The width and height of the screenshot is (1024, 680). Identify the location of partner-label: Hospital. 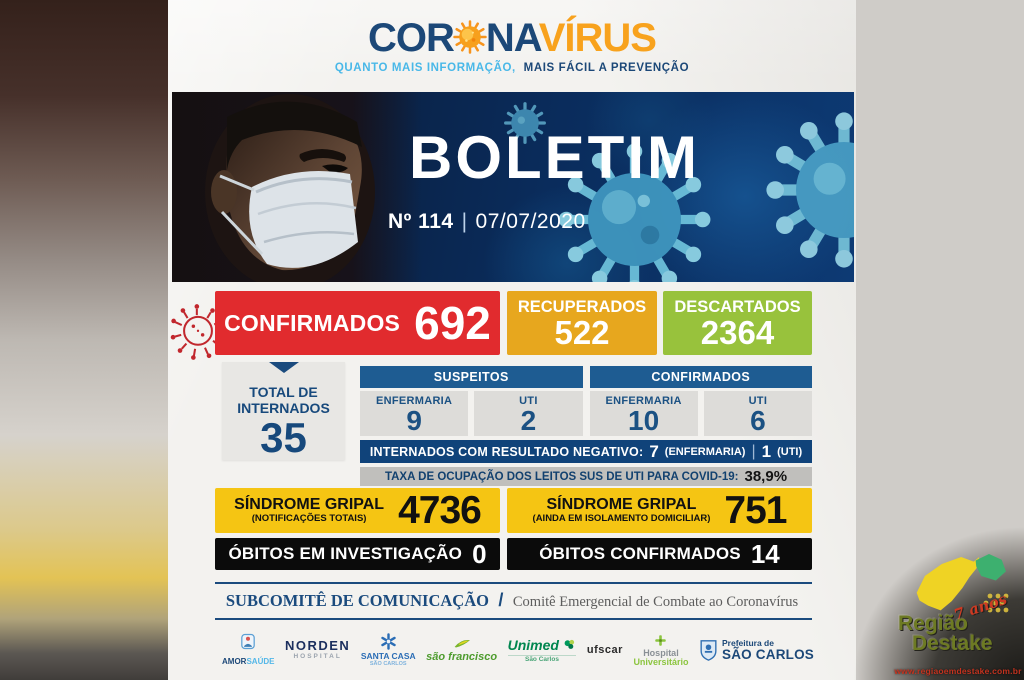
(661, 652).